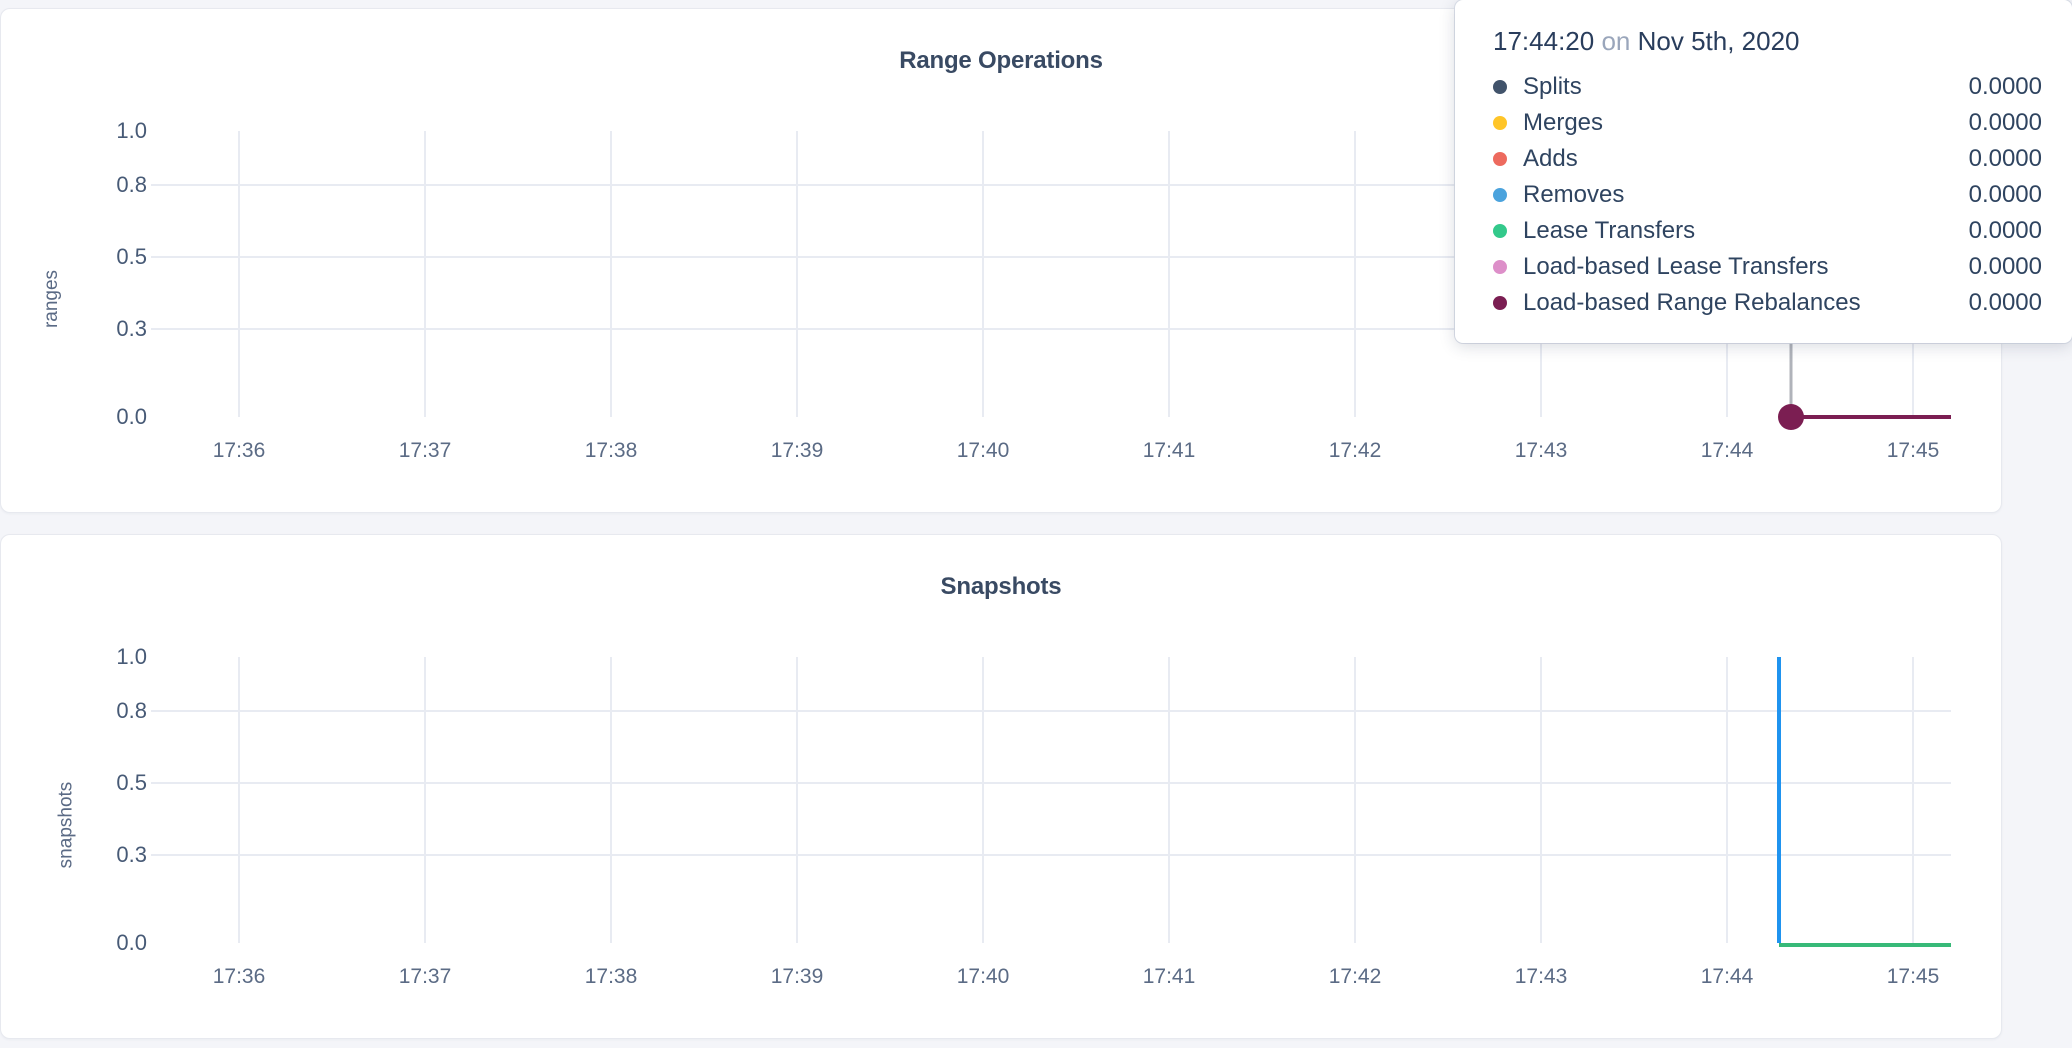 The height and width of the screenshot is (1048, 2072). I want to click on tooltip-date-value: Nov 5th, 2020, so click(1718, 41).